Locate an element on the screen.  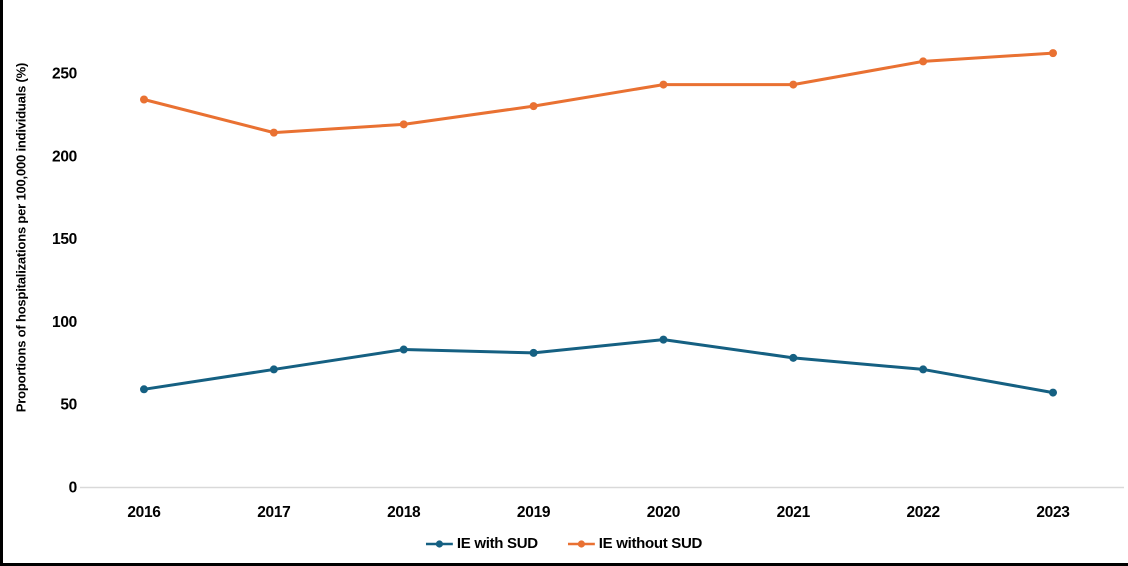
data-point-ie-with-sud-2019 is located at coordinates (533, 352).